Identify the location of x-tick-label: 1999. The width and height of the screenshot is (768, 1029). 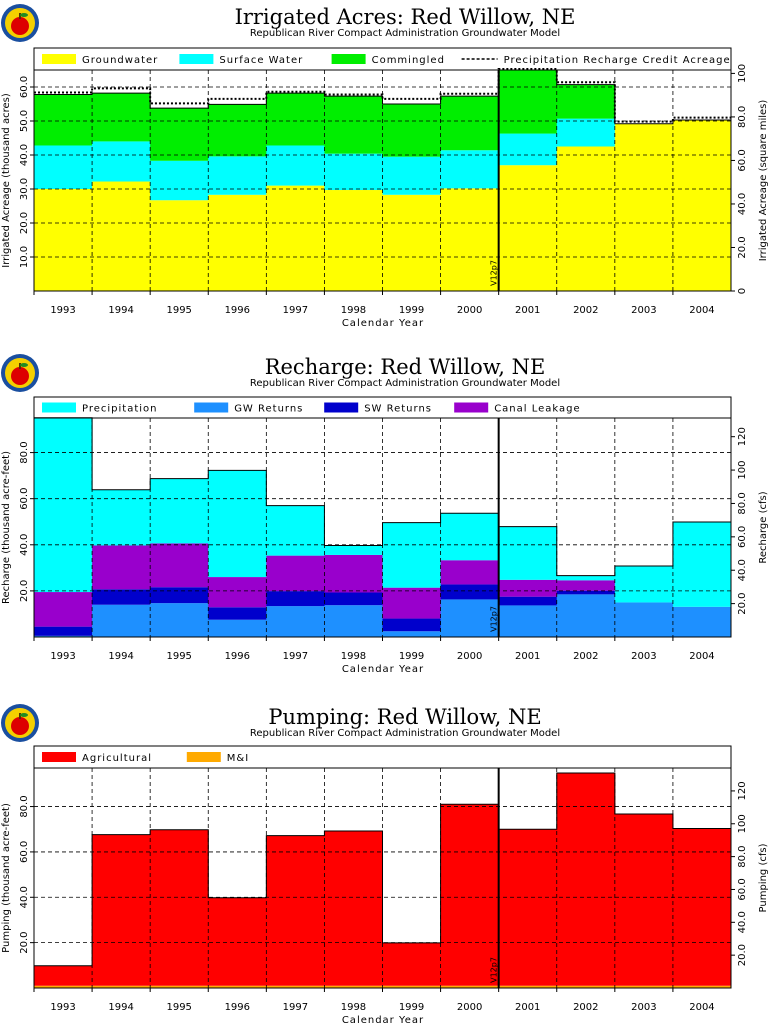
(411, 656).